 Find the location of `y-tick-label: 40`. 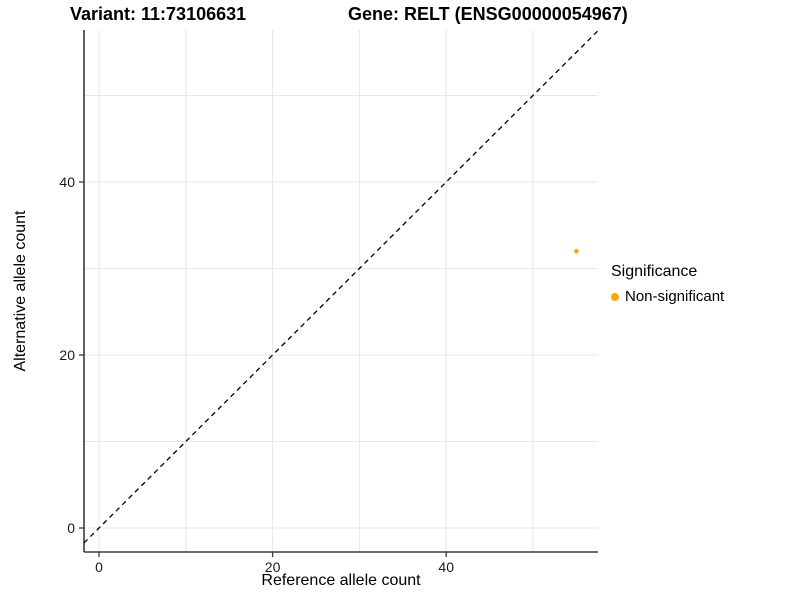

y-tick-label: 40 is located at coordinates (67, 182).